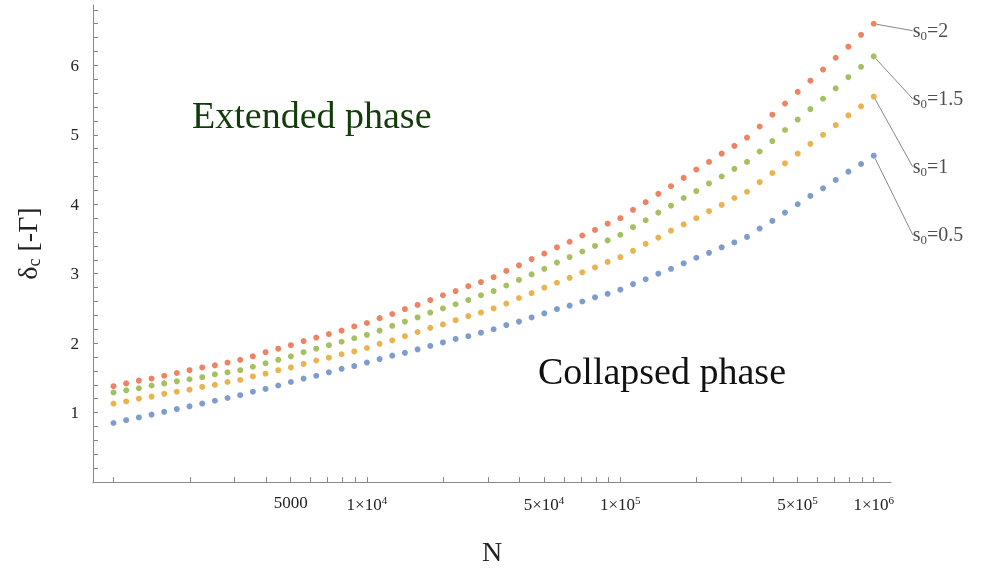 This screenshot has width=1006, height=570. Describe the element at coordinates (27, 243) in the screenshot. I see `y-axis-title: δc [-Γ]` at that location.